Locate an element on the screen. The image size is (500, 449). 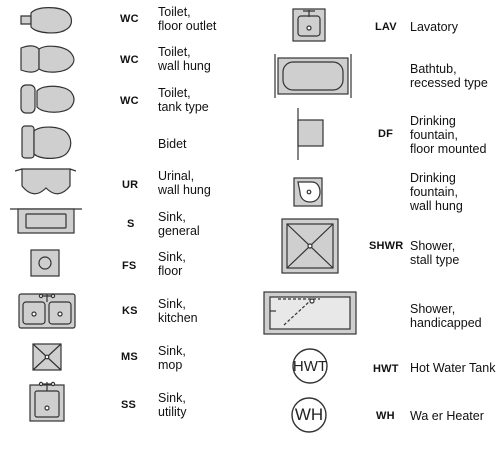
label-sink-floor: Sink, floor is located at coordinates (172, 264).